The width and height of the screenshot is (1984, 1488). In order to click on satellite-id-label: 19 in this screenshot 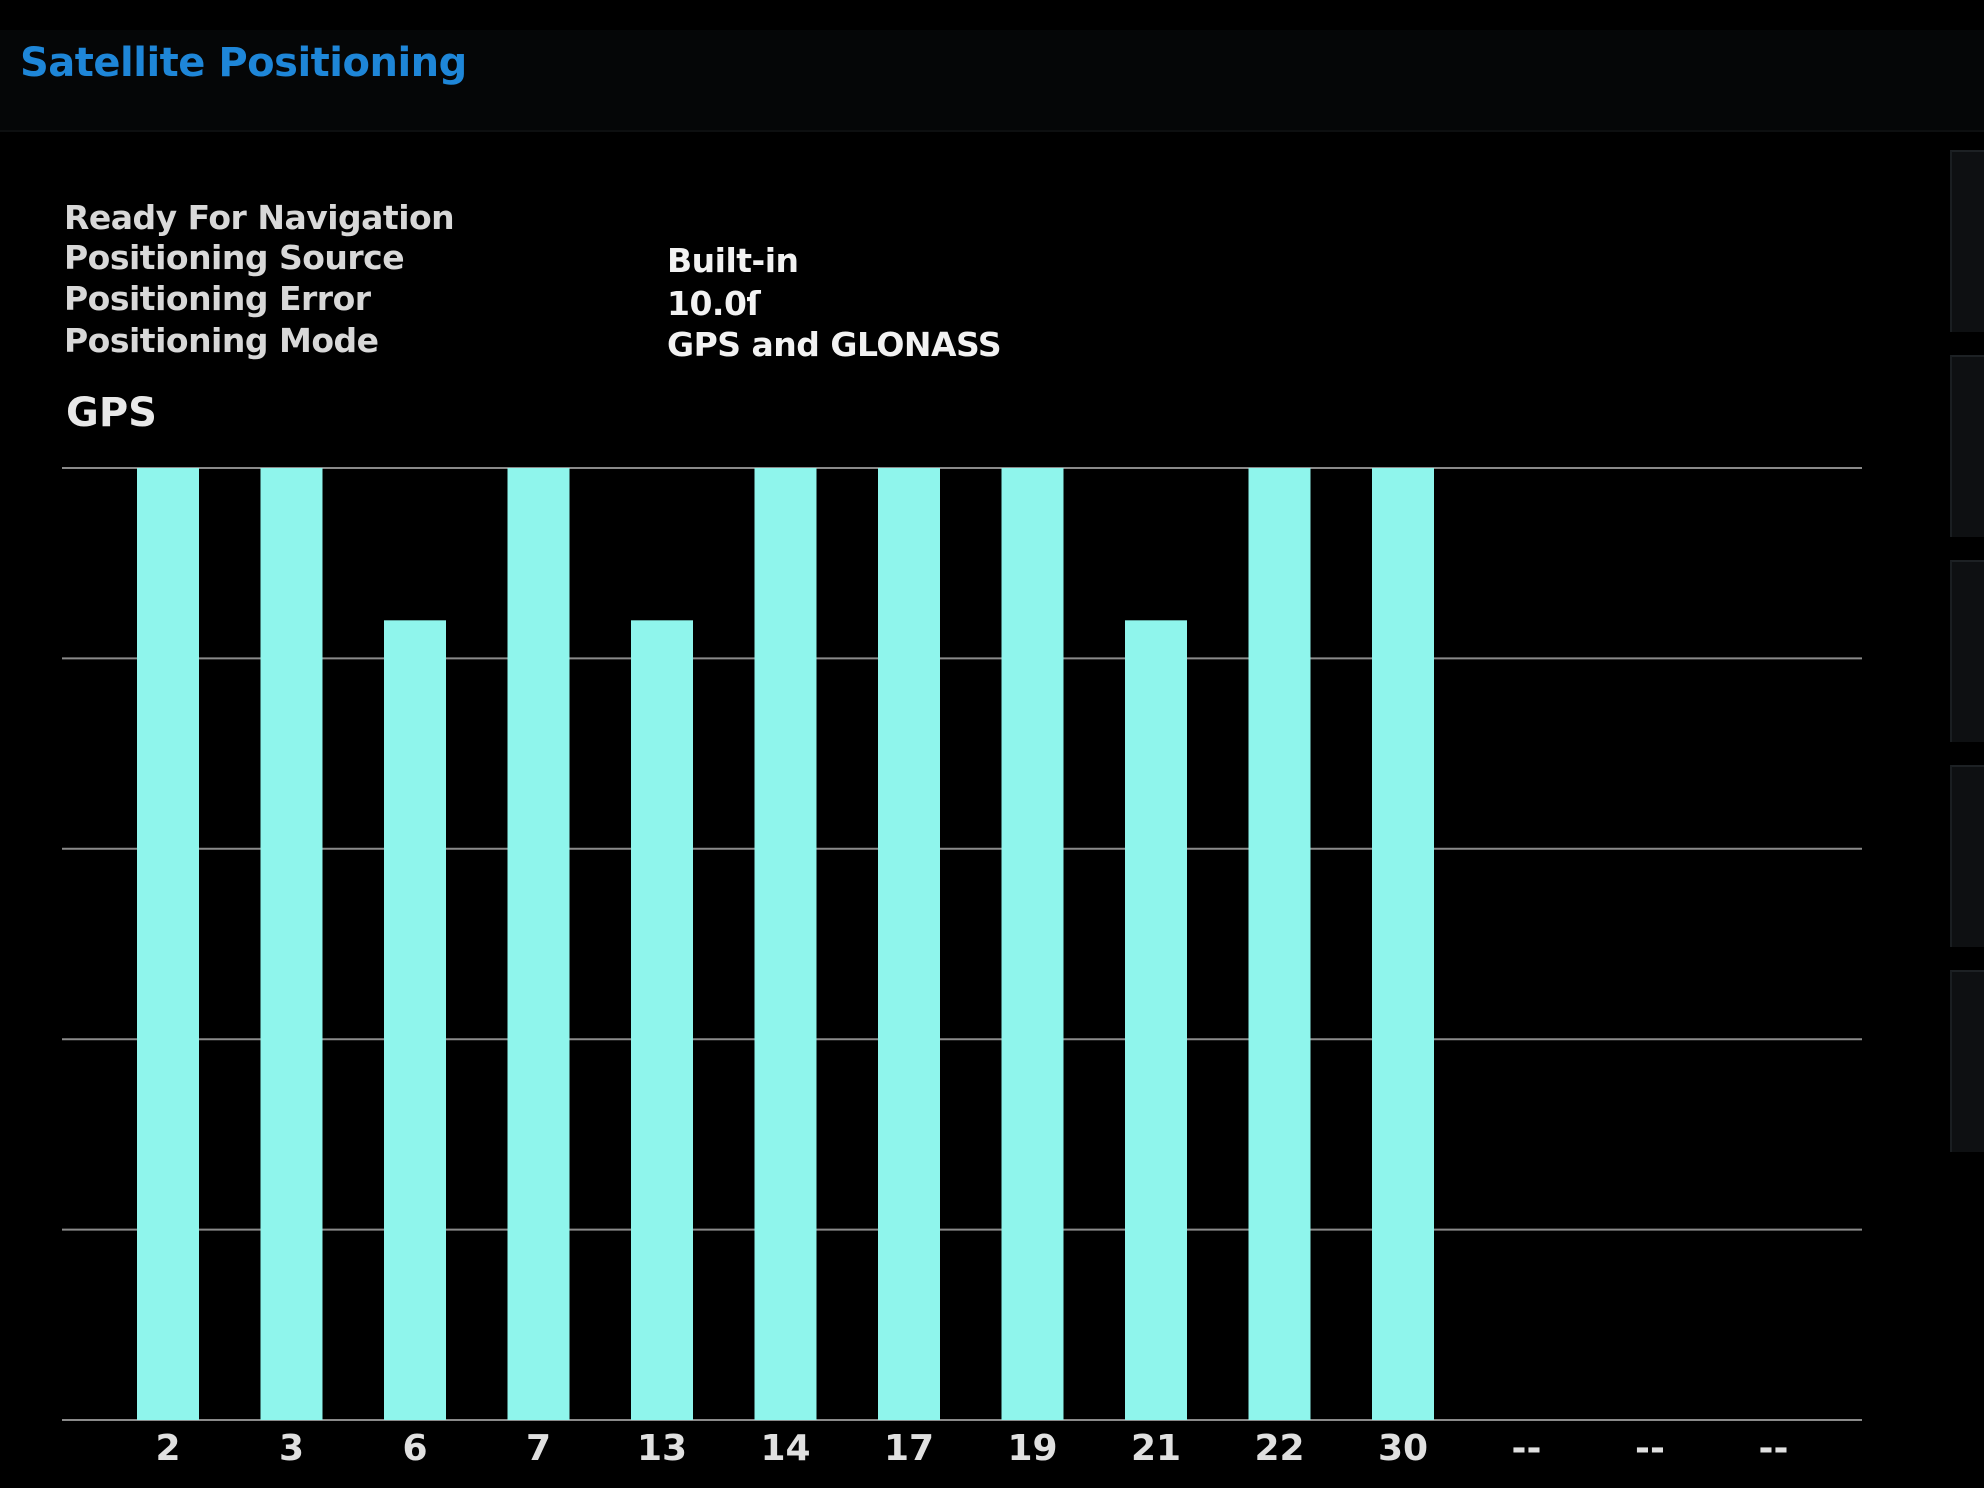, I will do `click(1032, 1448)`.